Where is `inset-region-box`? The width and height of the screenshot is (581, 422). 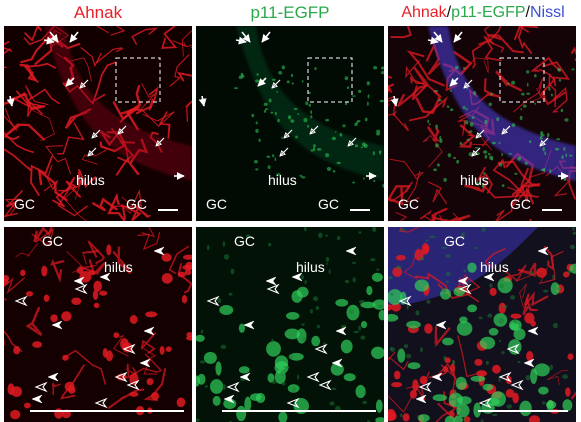 inset-region-box is located at coordinates (138, 80).